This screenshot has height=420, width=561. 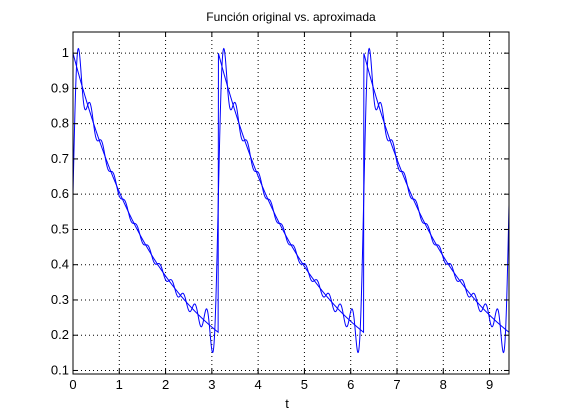 What do you see at coordinates (60, 211) in the screenshot?
I see `y-tick-labels: 0.1 0.2 0.3 0.4 0.5 0.6 0.7 0.8 0.9 1` at bounding box center [60, 211].